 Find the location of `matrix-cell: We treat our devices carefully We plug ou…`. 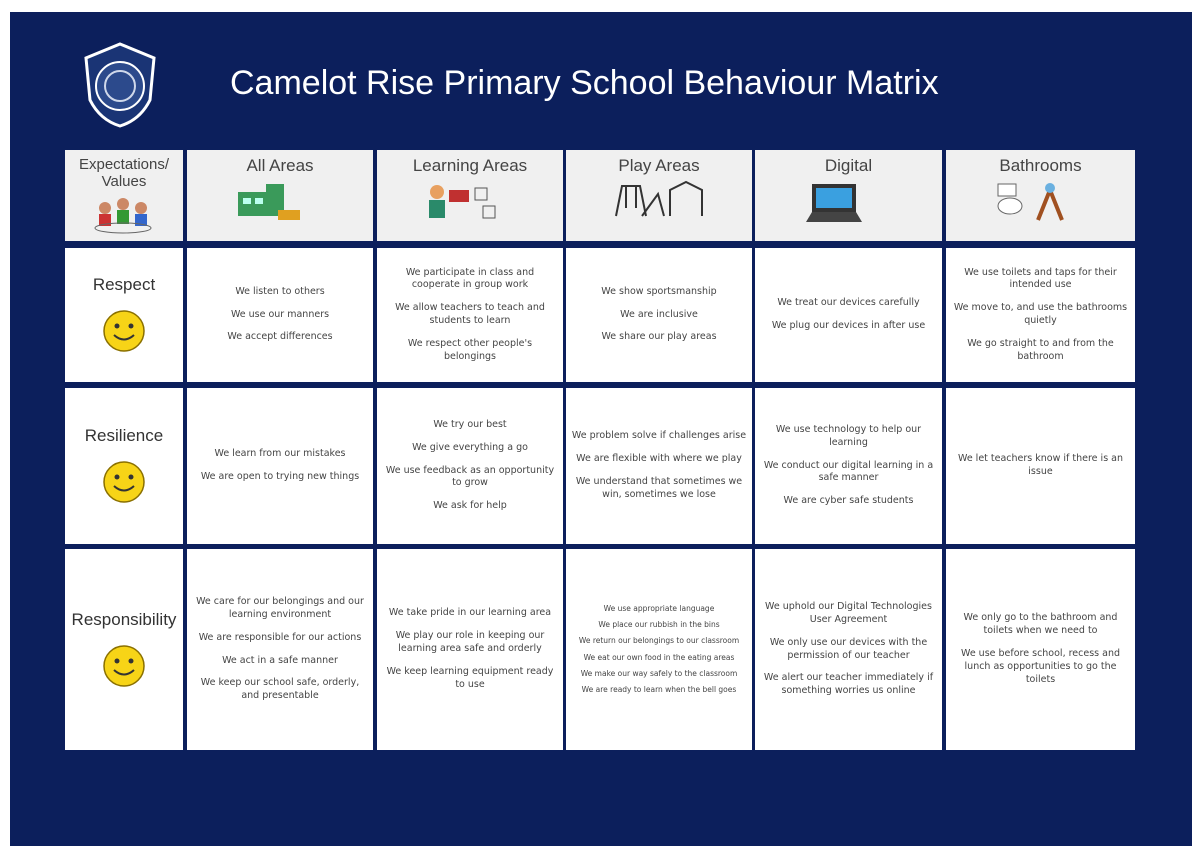

matrix-cell: We treat our devices carefully We plug ou… is located at coordinates (848, 315).